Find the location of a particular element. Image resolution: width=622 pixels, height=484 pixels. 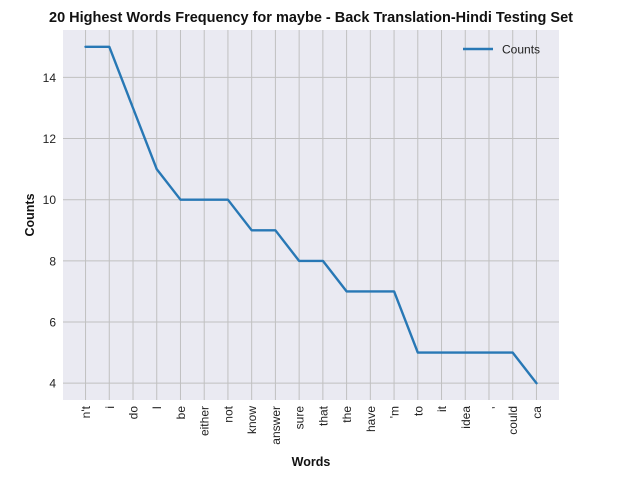

y-axis-ticks: 4 6 8 10 12 14 is located at coordinates (50, 231).